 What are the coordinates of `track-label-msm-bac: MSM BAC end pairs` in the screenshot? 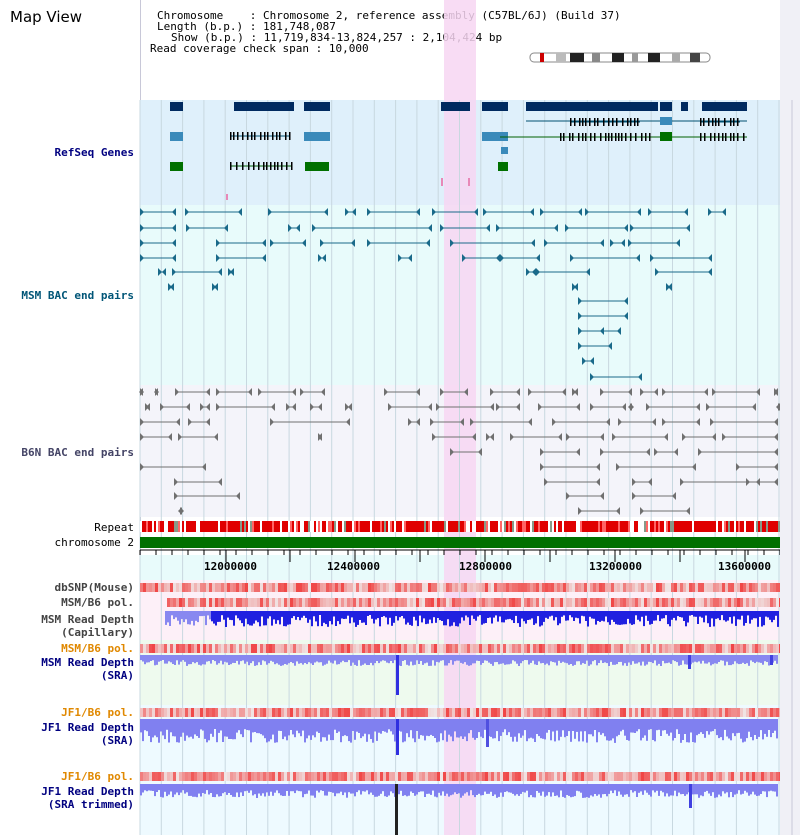 It's located at (77, 295).